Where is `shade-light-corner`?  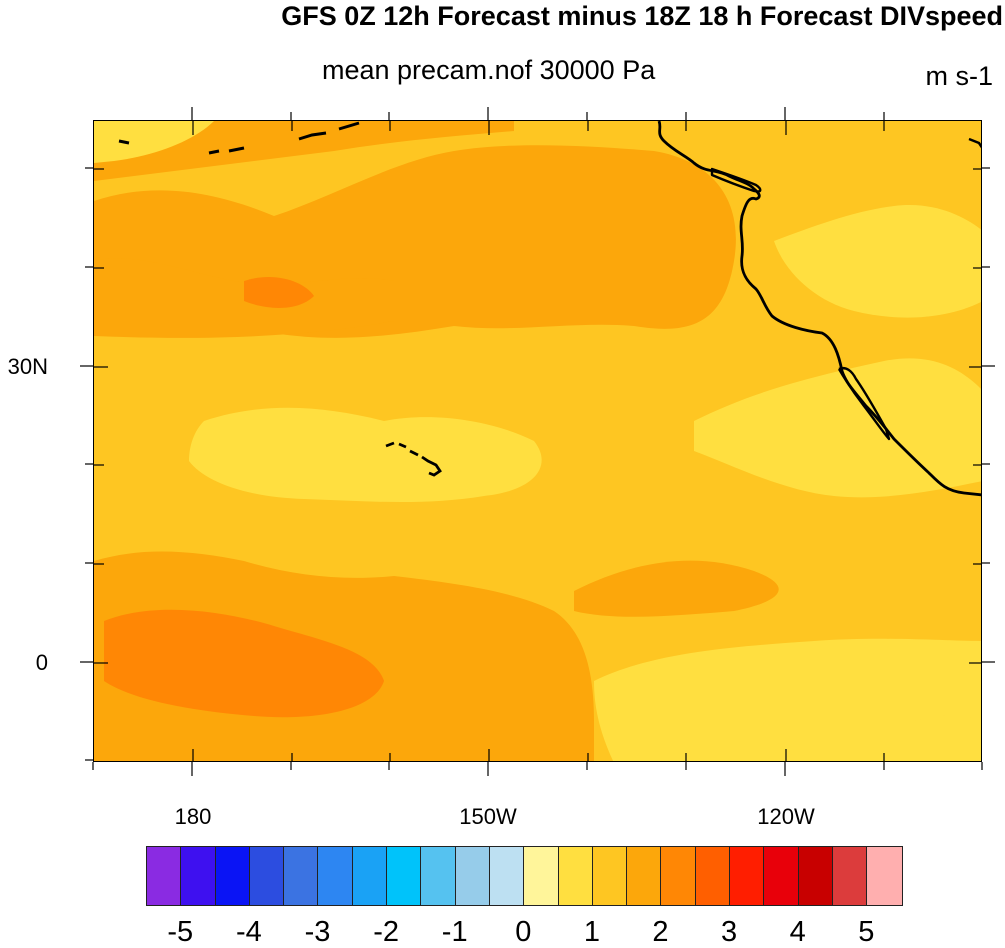 shade-light-corner is located at coordinates (947, 738).